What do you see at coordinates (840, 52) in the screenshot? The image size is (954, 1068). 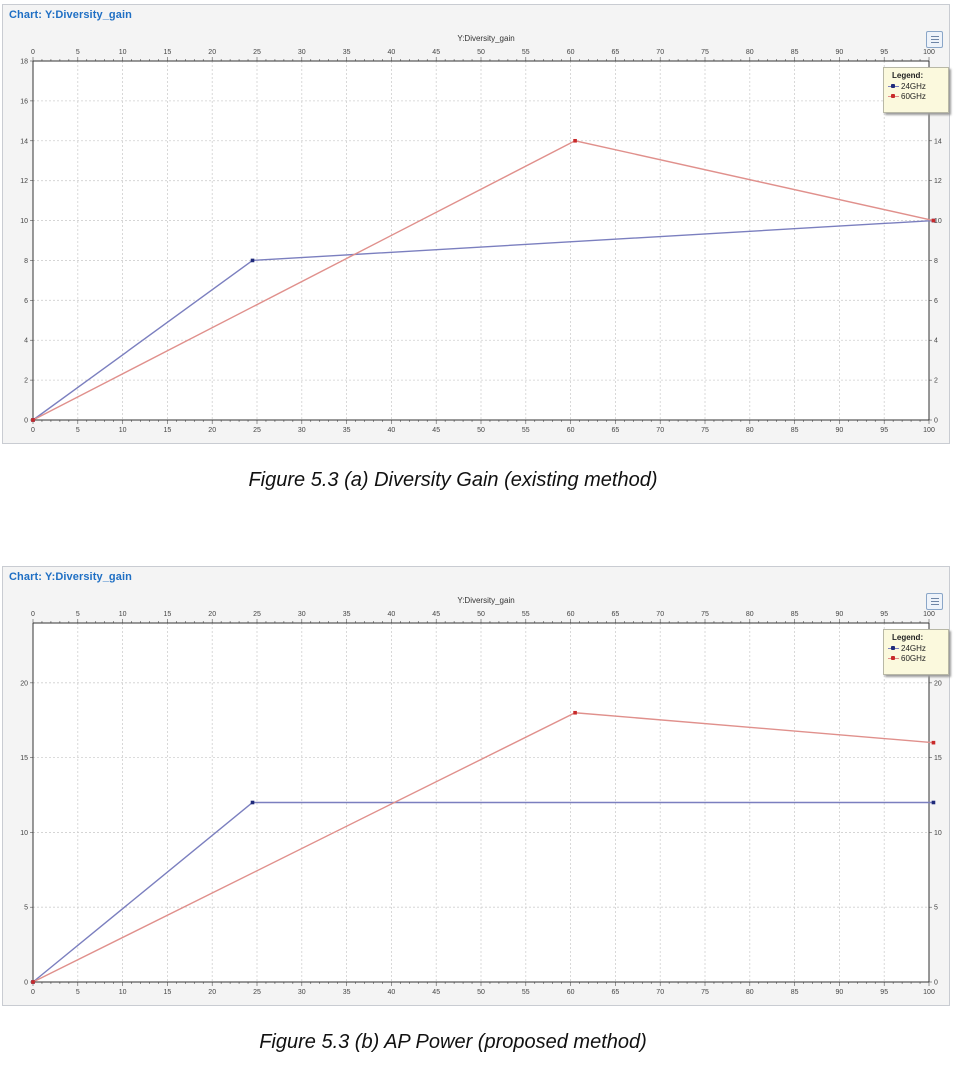 I see `x-tick-label-top: 90` at bounding box center [840, 52].